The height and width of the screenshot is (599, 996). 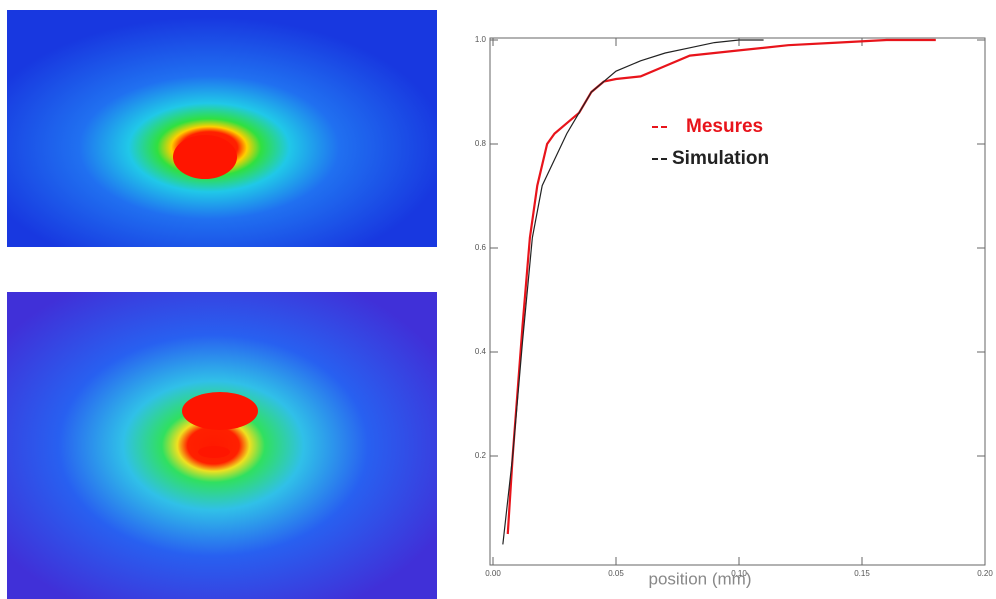 What do you see at coordinates (481, 351) in the screenshot?
I see `y-tick-label: 0.4` at bounding box center [481, 351].